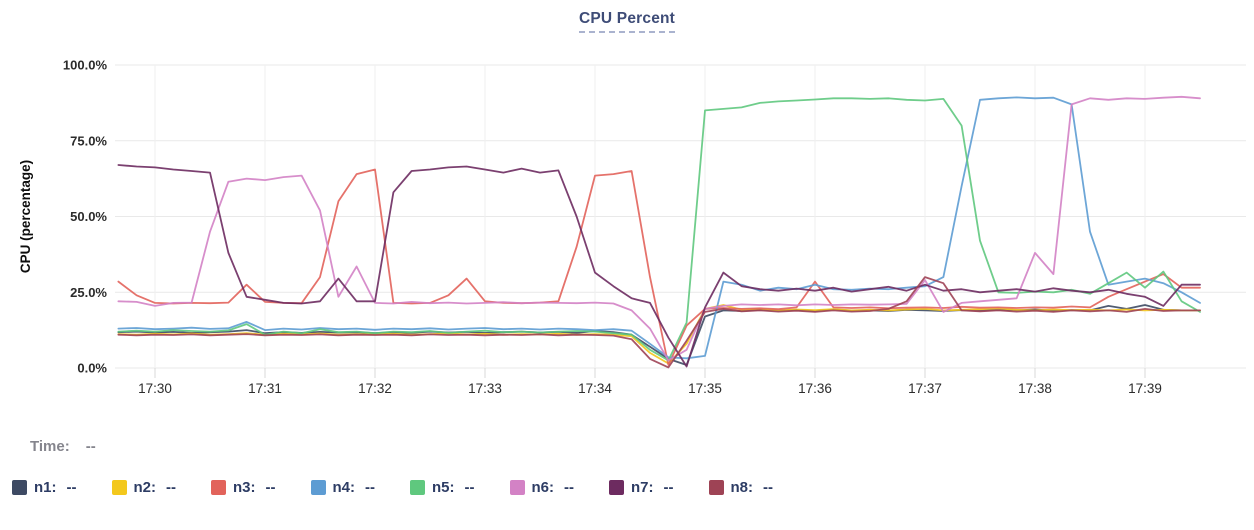 The image size is (1254, 530). I want to click on legend-value-n2: --, so click(171, 487).